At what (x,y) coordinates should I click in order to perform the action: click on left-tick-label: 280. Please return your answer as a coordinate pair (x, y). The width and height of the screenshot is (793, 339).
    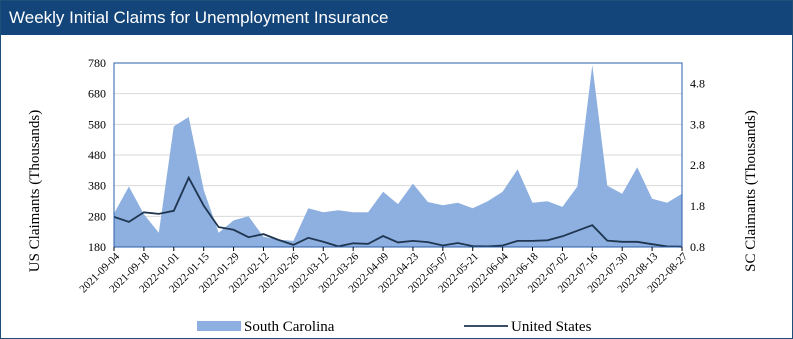
    Looking at the image, I should click on (97, 216).